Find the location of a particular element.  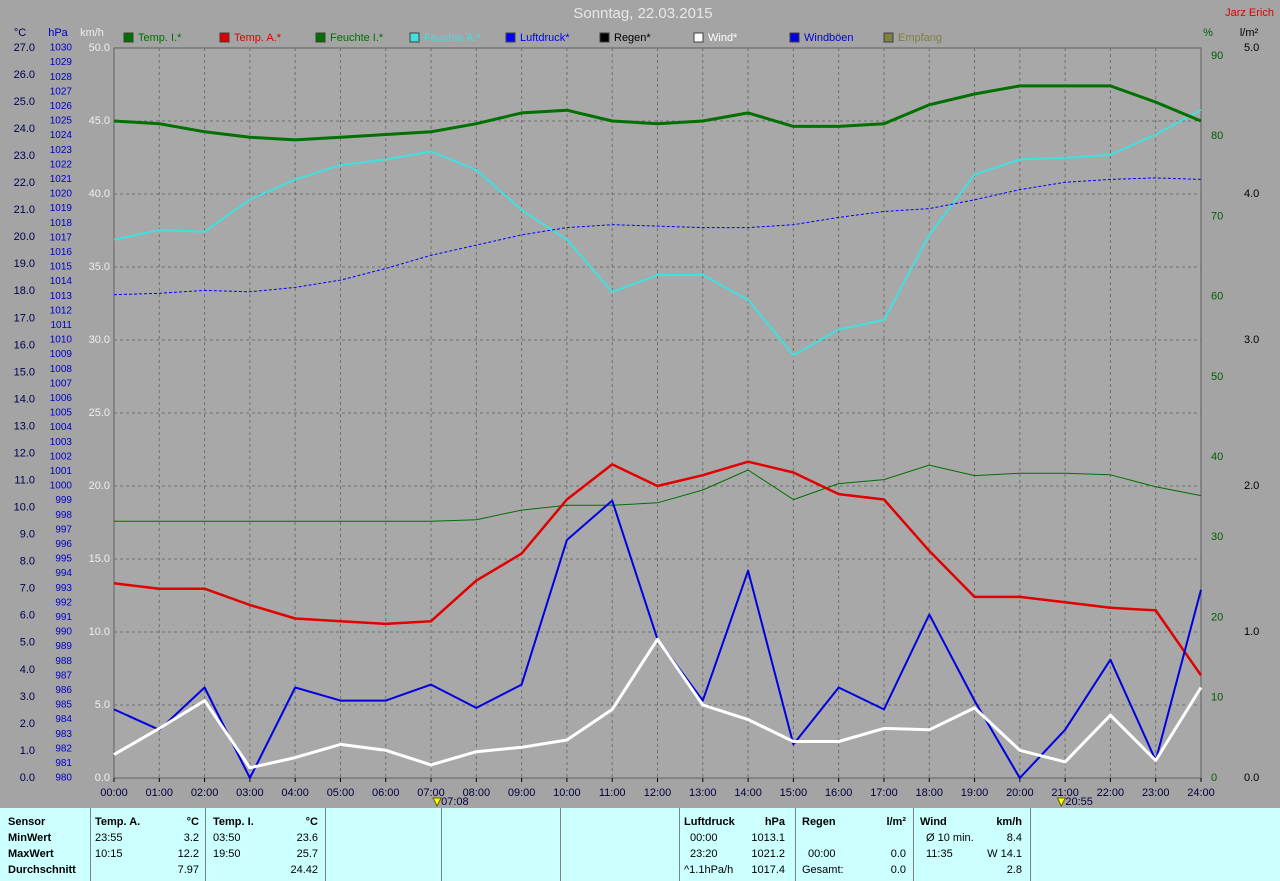

y-tick-label: 50.0 is located at coordinates (99, 48).